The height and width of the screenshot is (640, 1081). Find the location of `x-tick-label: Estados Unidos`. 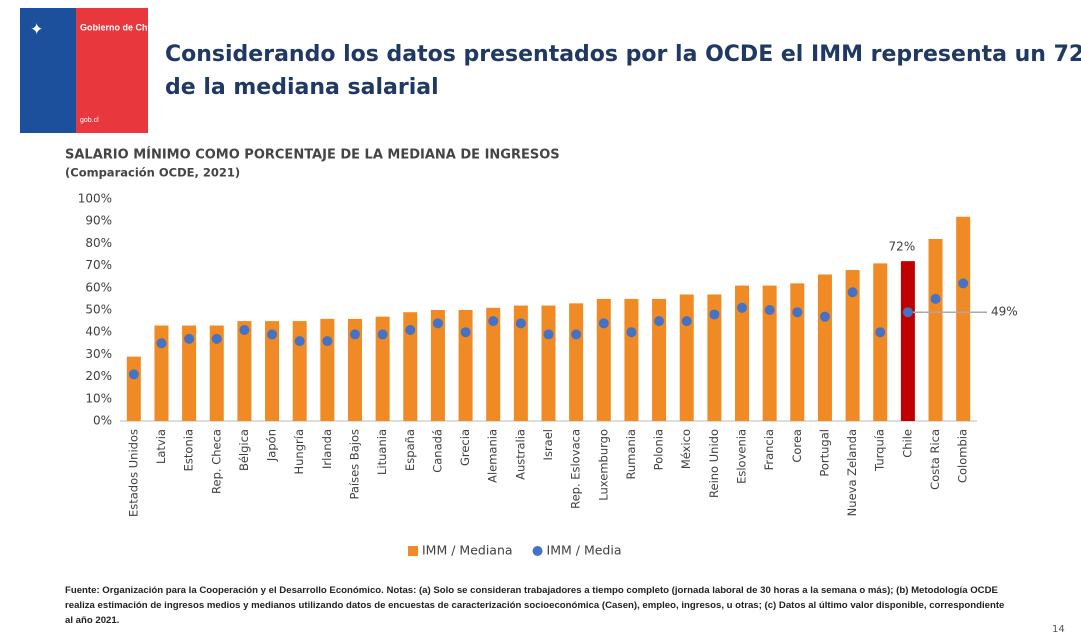

x-tick-label: Estados Unidos is located at coordinates (133, 473).